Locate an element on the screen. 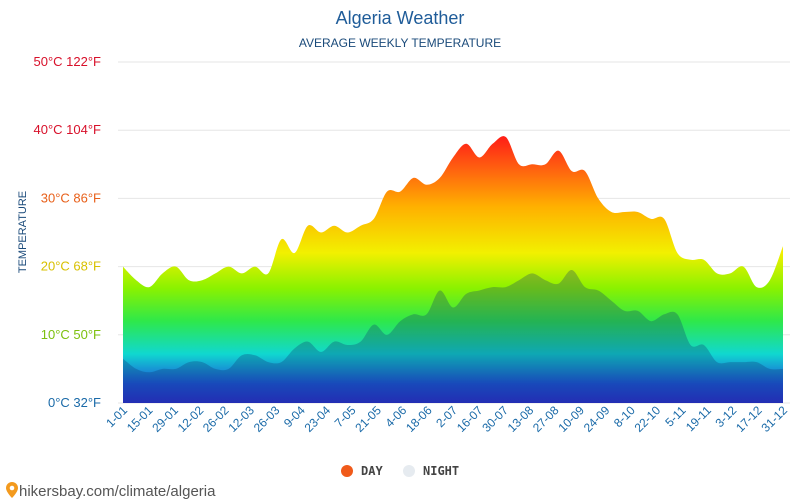 The width and height of the screenshot is (800, 500). x-tick-label: 12-02 is located at coordinates (191, 419).